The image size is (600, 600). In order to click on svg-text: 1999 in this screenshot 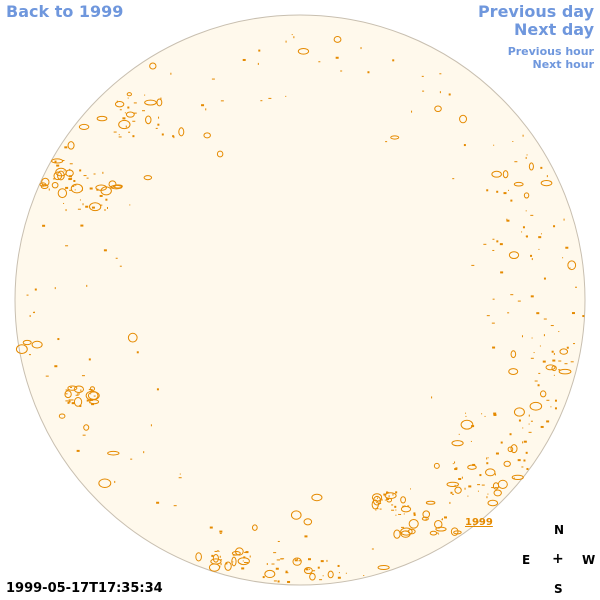, I will do `click(479, 522)`.